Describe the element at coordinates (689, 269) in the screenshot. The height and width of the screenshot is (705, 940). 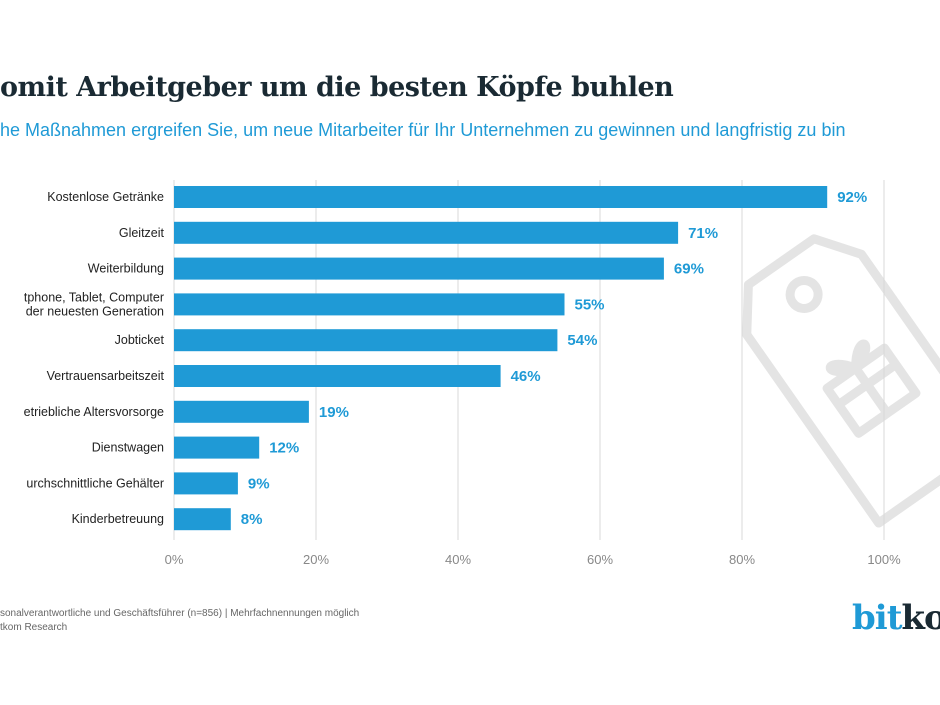
I see `data-label: 69%` at that location.